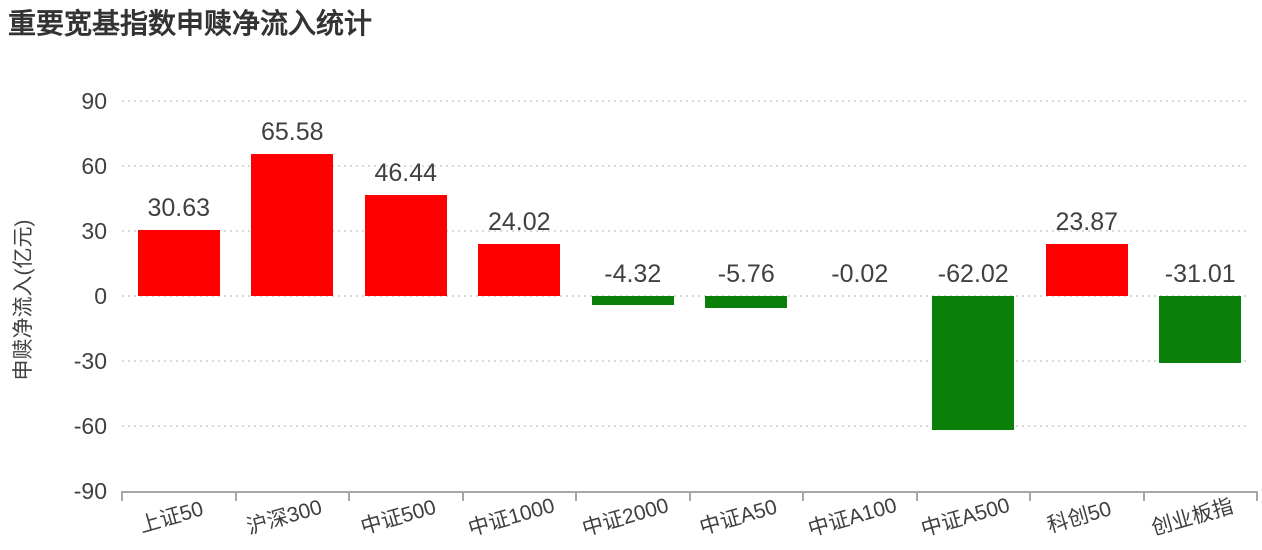 The width and height of the screenshot is (1262, 550). What do you see at coordinates (685, 426) in the screenshot?
I see `gridline-y--60` at bounding box center [685, 426].